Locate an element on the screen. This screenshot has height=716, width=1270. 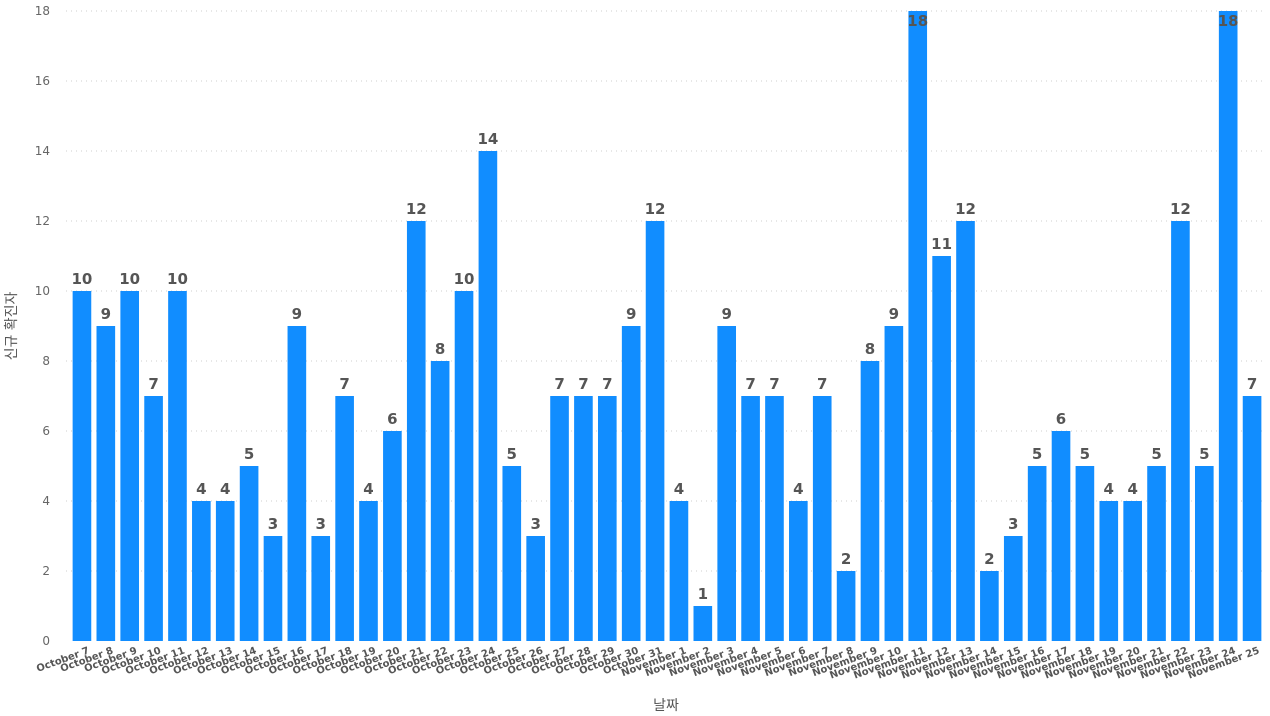
y-tick-label: 8 is located at coordinates (46, 361).